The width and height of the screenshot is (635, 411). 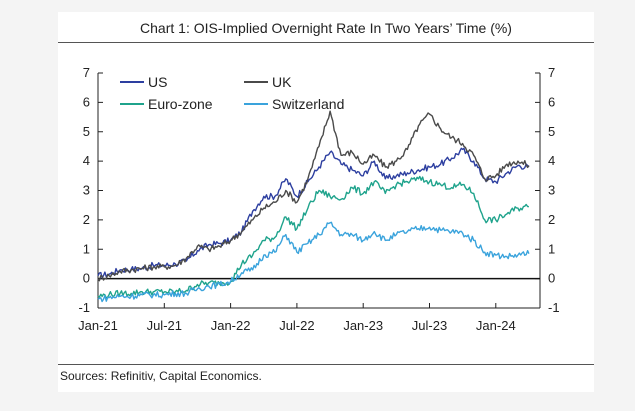 What do you see at coordinates (551, 131) in the screenshot?
I see `y-tick-label-right: 5` at bounding box center [551, 131].